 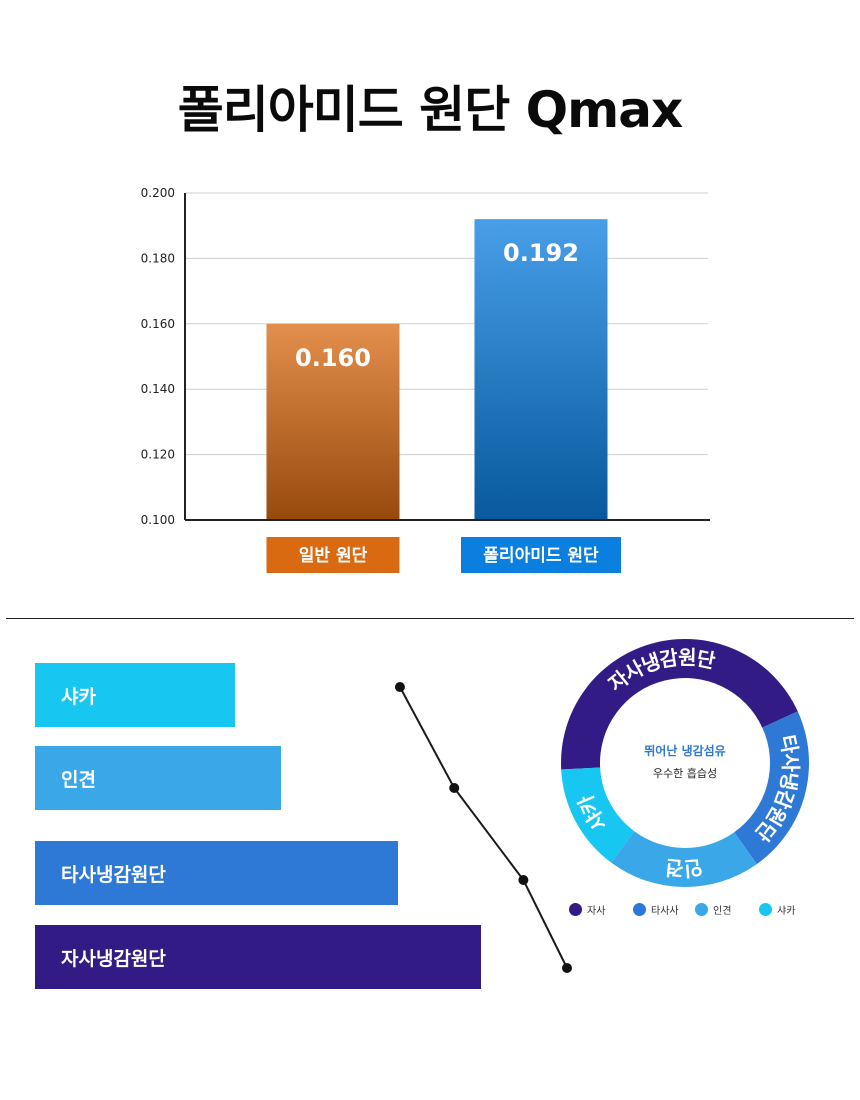 What do you see at coordinates (158, 193) in the screenshot?
I see `y-tick-label: 0.200` at bounding box center [158, 193].